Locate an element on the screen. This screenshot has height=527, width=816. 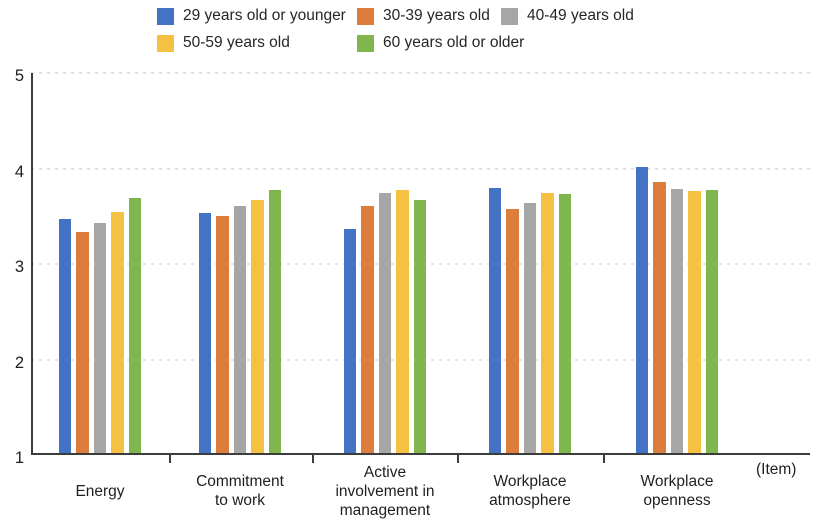
axis-unit-label: (Item) is located at coordinates (776, 469).